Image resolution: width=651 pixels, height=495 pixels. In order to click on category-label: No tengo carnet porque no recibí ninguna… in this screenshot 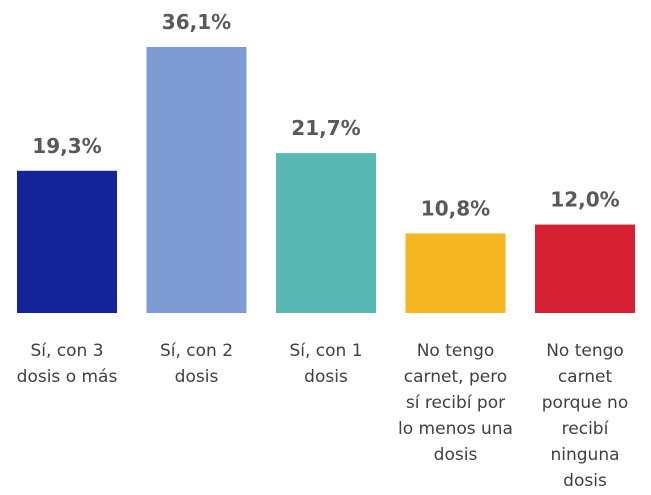, I will do `click(585, 416)`.